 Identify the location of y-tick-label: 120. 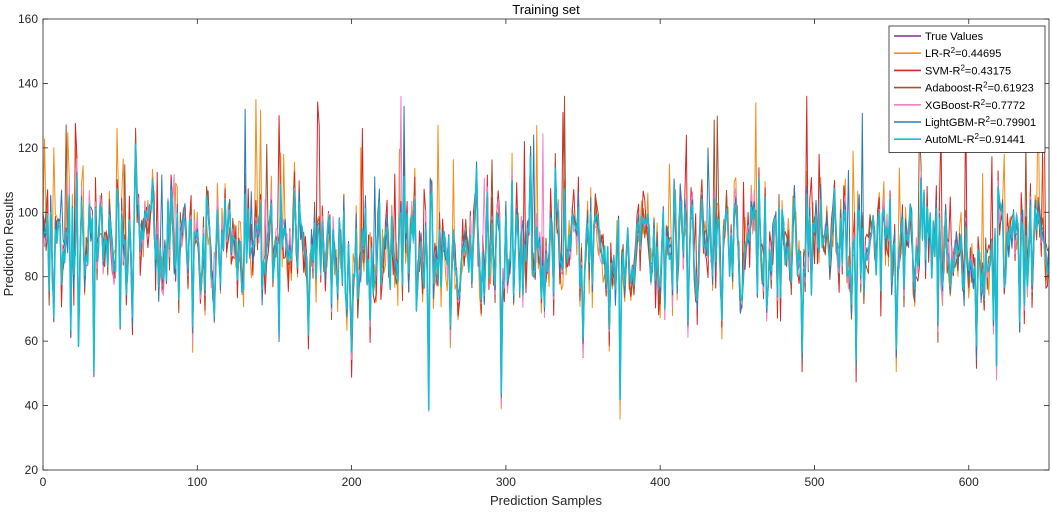
(28, 148).